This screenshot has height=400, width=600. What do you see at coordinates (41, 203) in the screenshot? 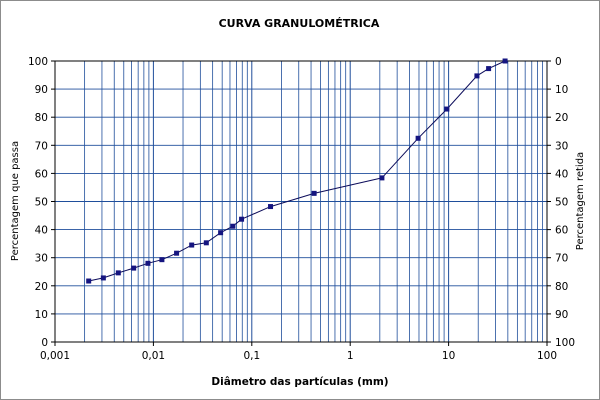
I see `y-tick-label: 50` at bounding box center [41, 203].